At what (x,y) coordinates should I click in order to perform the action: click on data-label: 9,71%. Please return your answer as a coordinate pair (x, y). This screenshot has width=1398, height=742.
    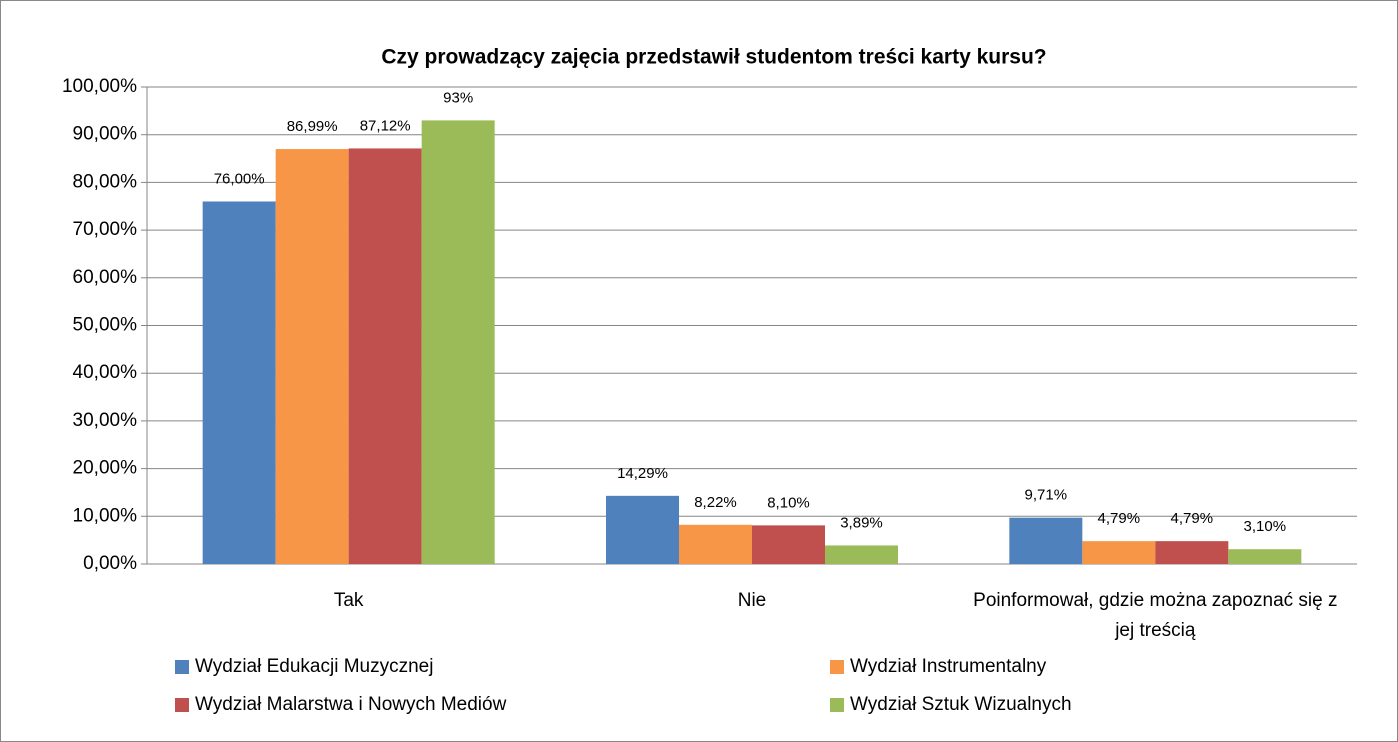
    Looking at the image, I should click on (1046, 495).